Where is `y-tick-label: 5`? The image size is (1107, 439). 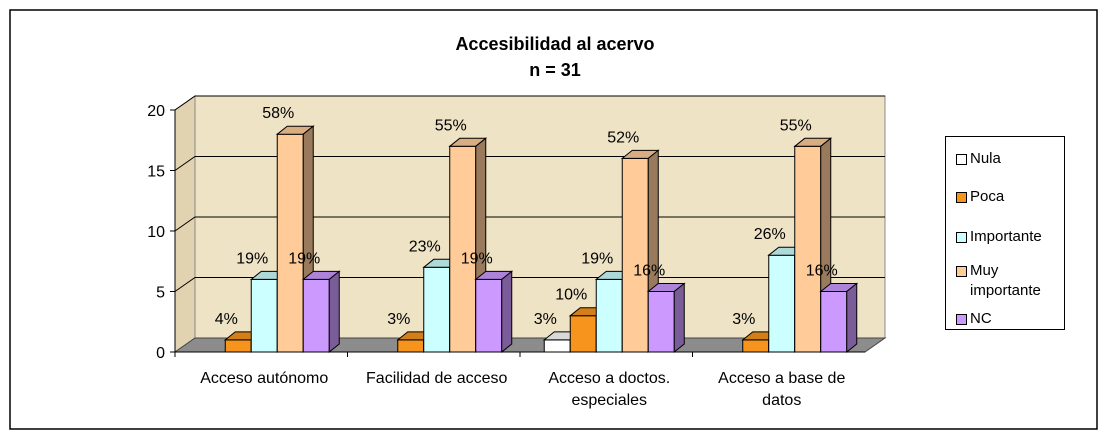 y-tick-label: 5 is located at coordinates (160, 293).